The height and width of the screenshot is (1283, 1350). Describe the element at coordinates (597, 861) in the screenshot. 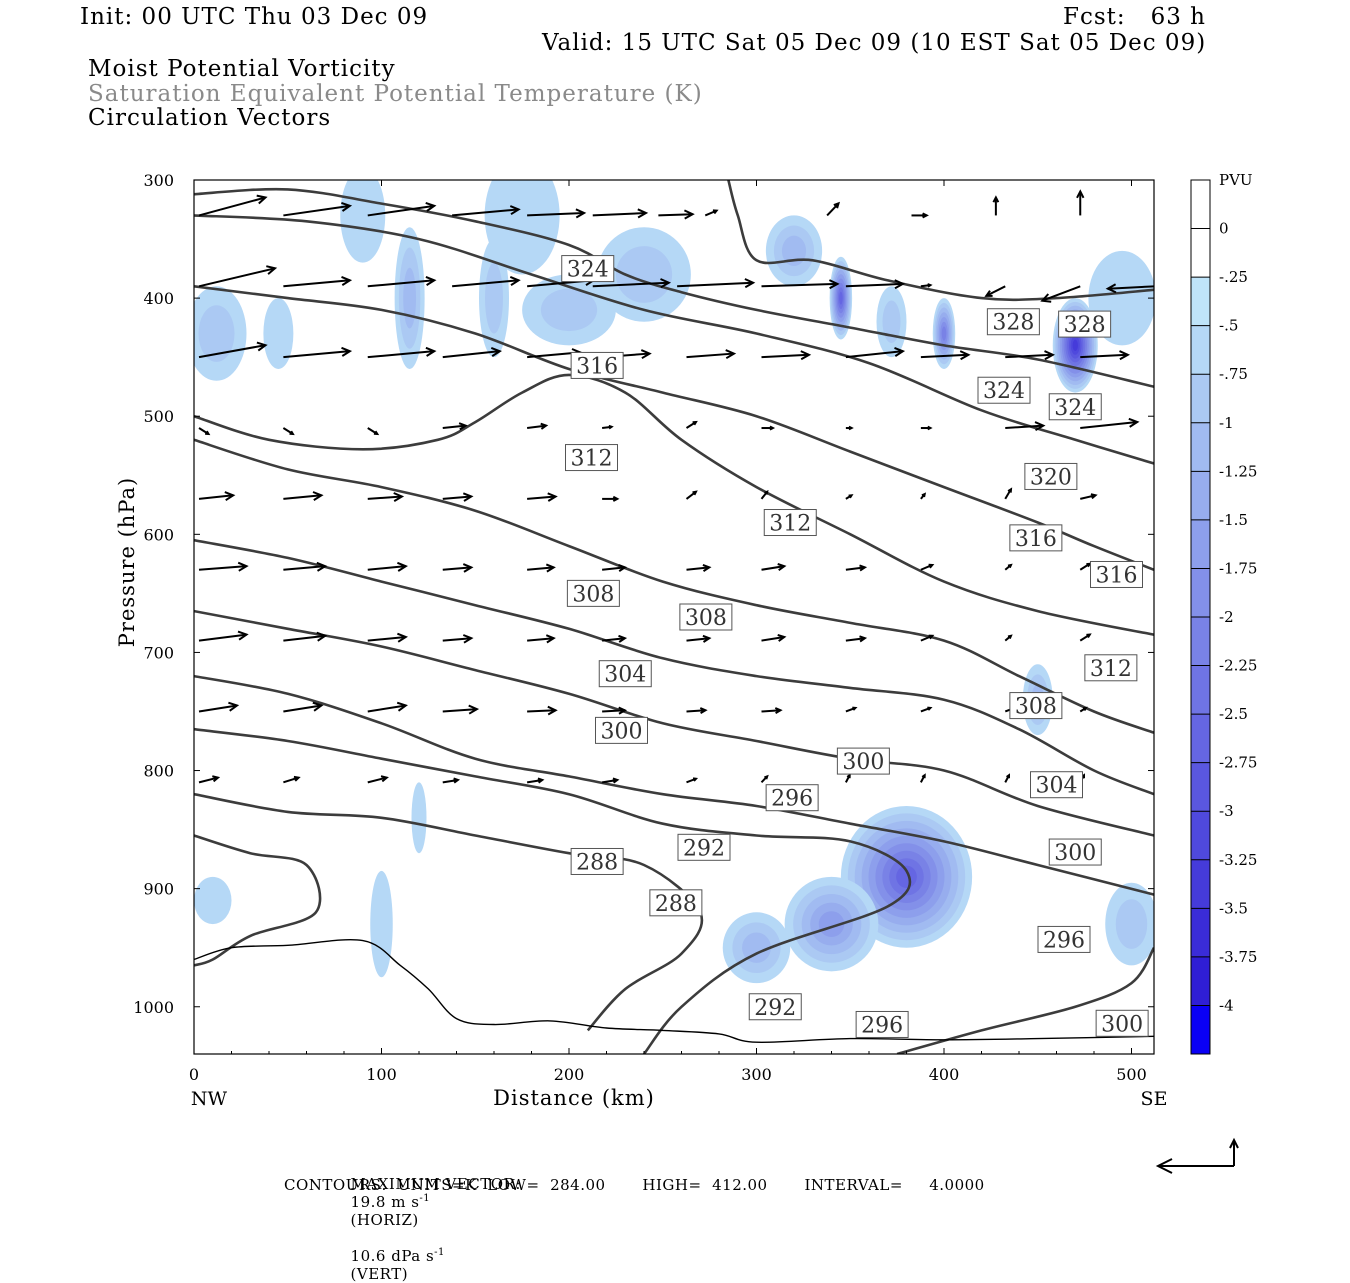

I see `contour-label: 288` at that location.